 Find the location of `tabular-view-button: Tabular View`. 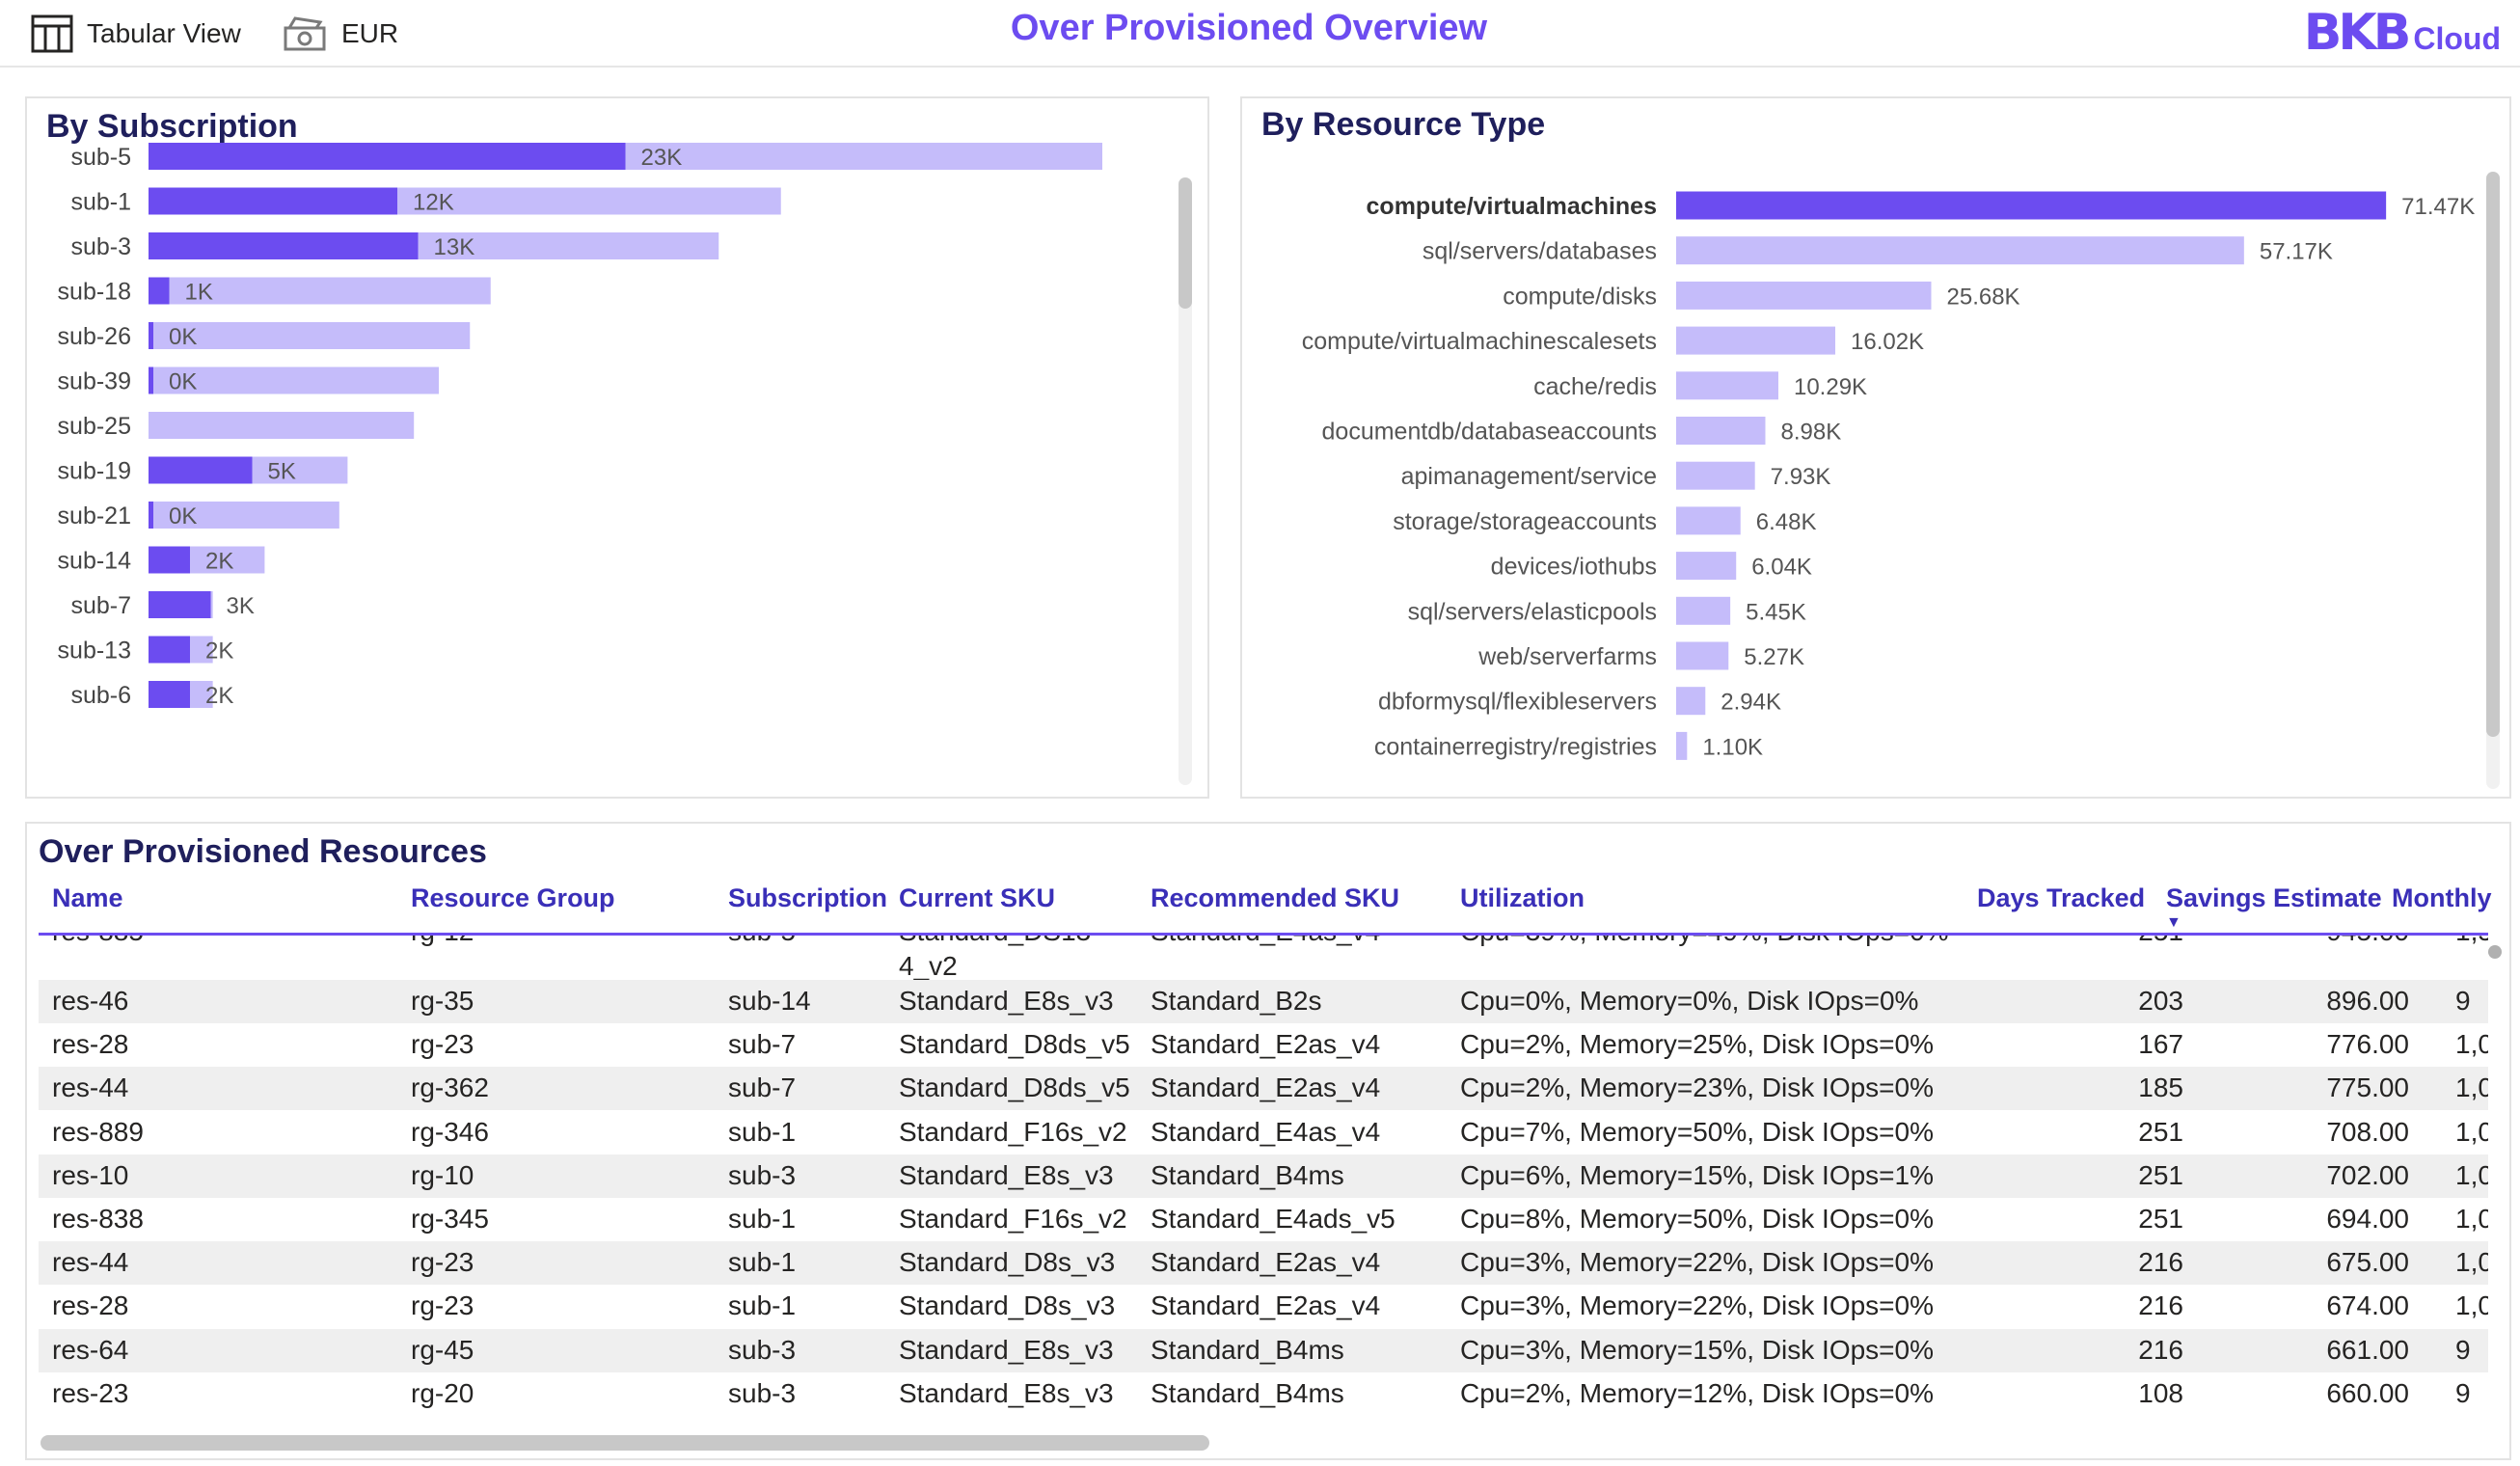

tabular-view-button: Tabular View is located at coordinates (136, 34).